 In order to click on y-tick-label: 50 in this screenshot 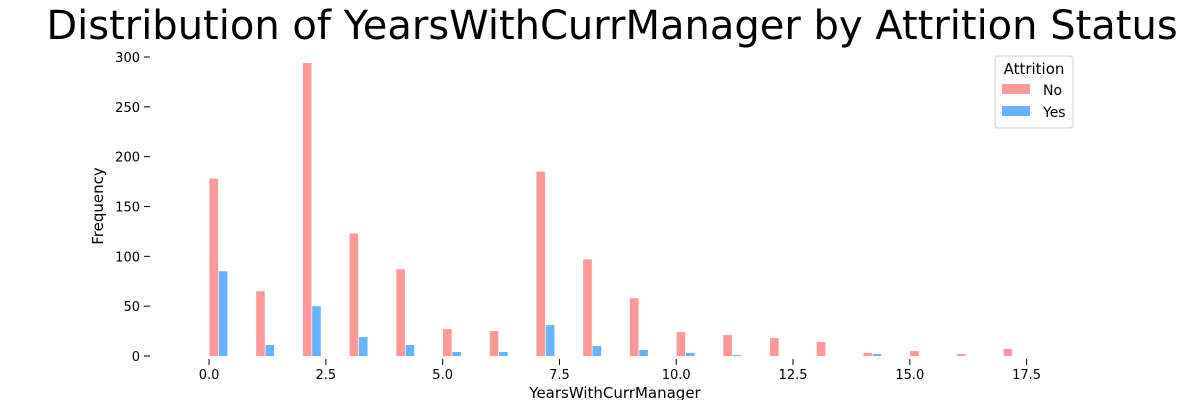, I will do `click(131, 307)`.